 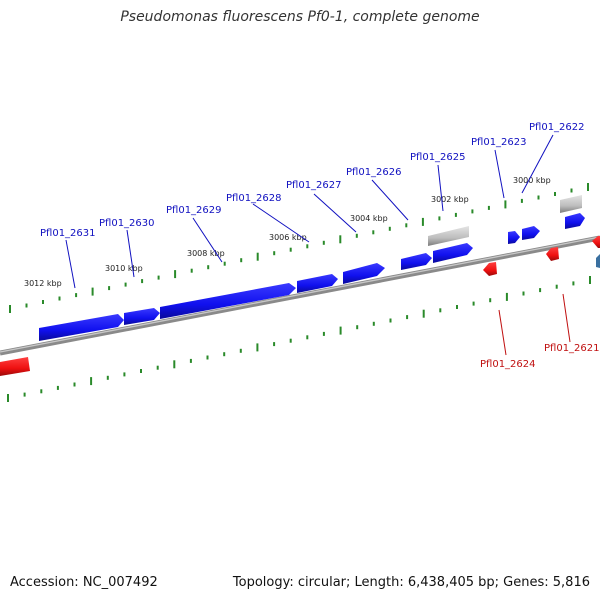 What do you see at coordinates (557, 127) in the screenshot?
I see `label-pfl01-2622: Pfl01_2622` at bounding box center [557, 127].